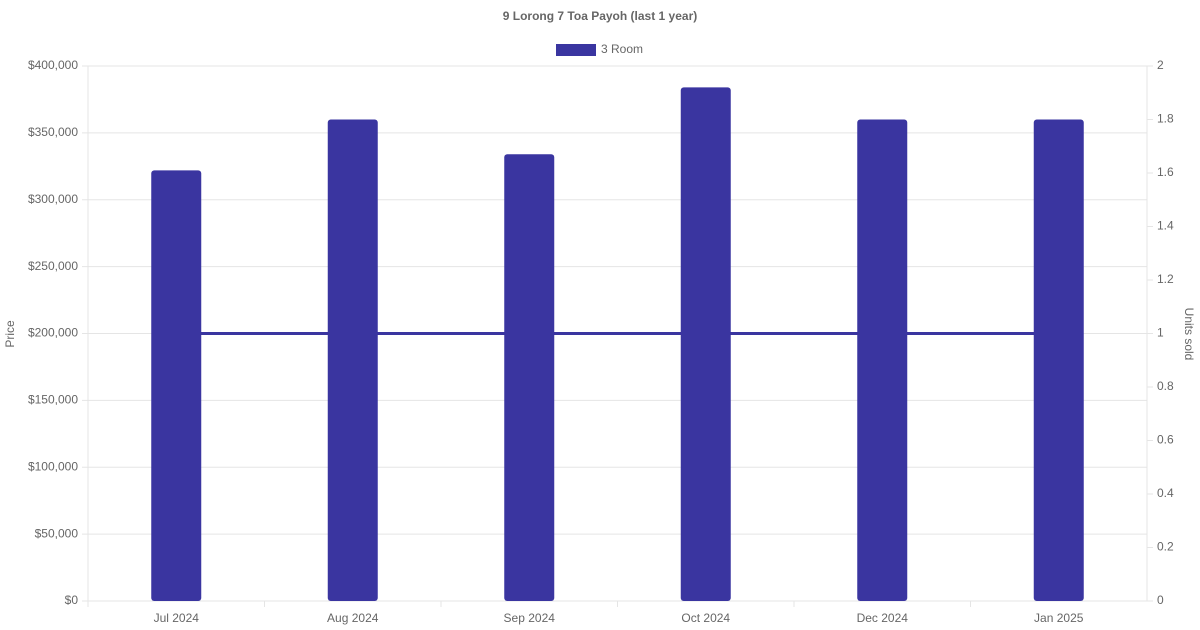  I want to click on y2-tick-label: 0.4, so click(1165, 493).